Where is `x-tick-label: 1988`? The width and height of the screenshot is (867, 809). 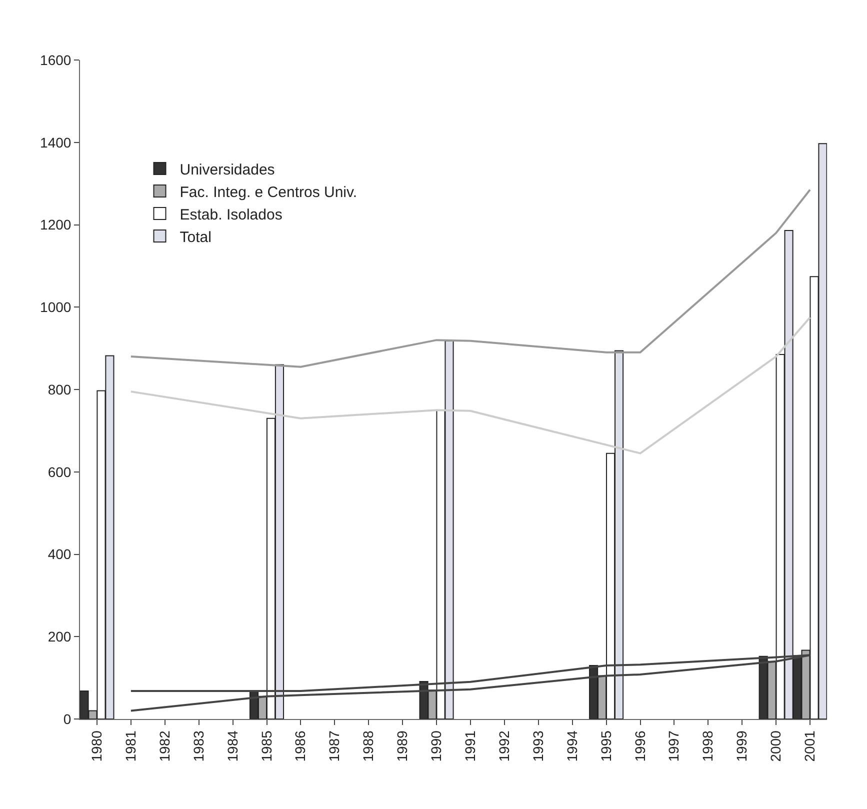 x-tick-label: 1988 is located at coordinates (368, 746).